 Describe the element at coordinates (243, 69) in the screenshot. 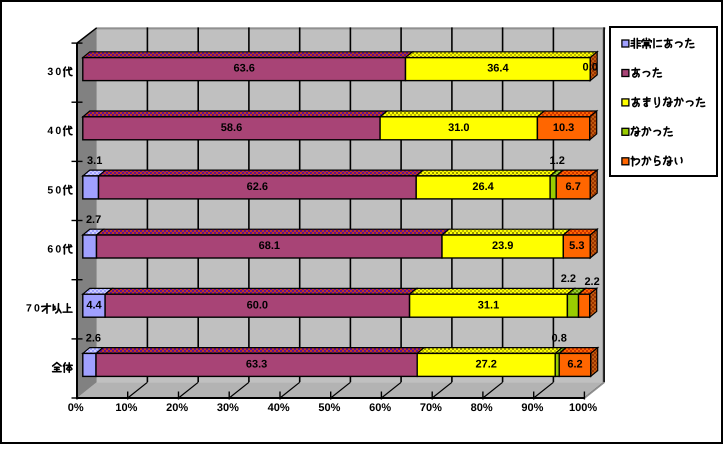

I see `svg-text: 63.6` at that location.